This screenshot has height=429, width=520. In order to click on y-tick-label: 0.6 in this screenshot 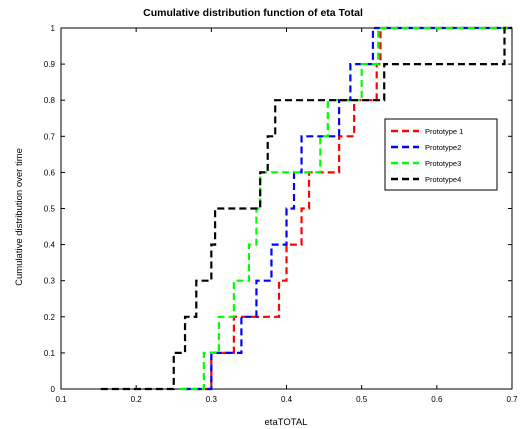, I will do `click(50, 172)`.